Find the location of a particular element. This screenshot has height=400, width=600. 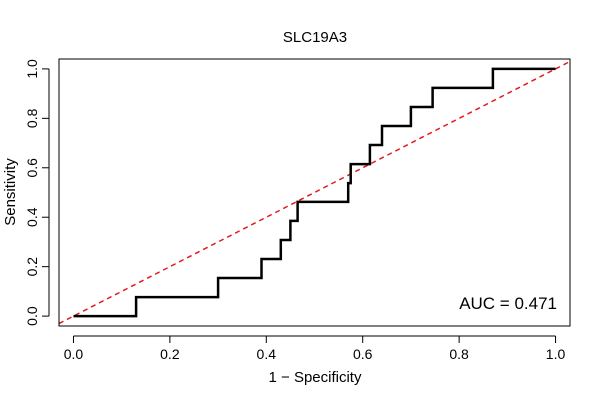

x-tick-label: 0.8 is located at coordinates (459, 354).